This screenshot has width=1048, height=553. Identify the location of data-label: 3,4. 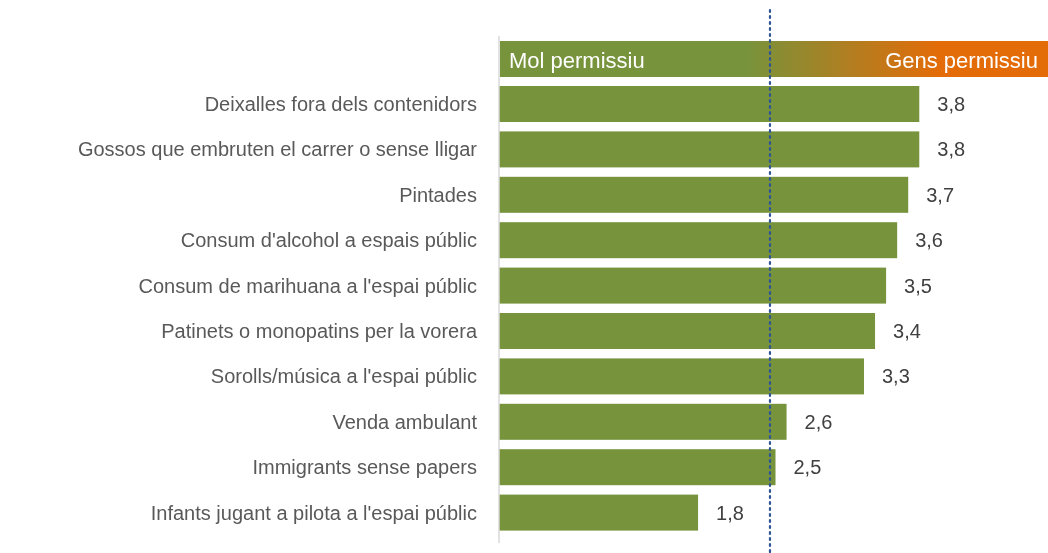
(907, 331).